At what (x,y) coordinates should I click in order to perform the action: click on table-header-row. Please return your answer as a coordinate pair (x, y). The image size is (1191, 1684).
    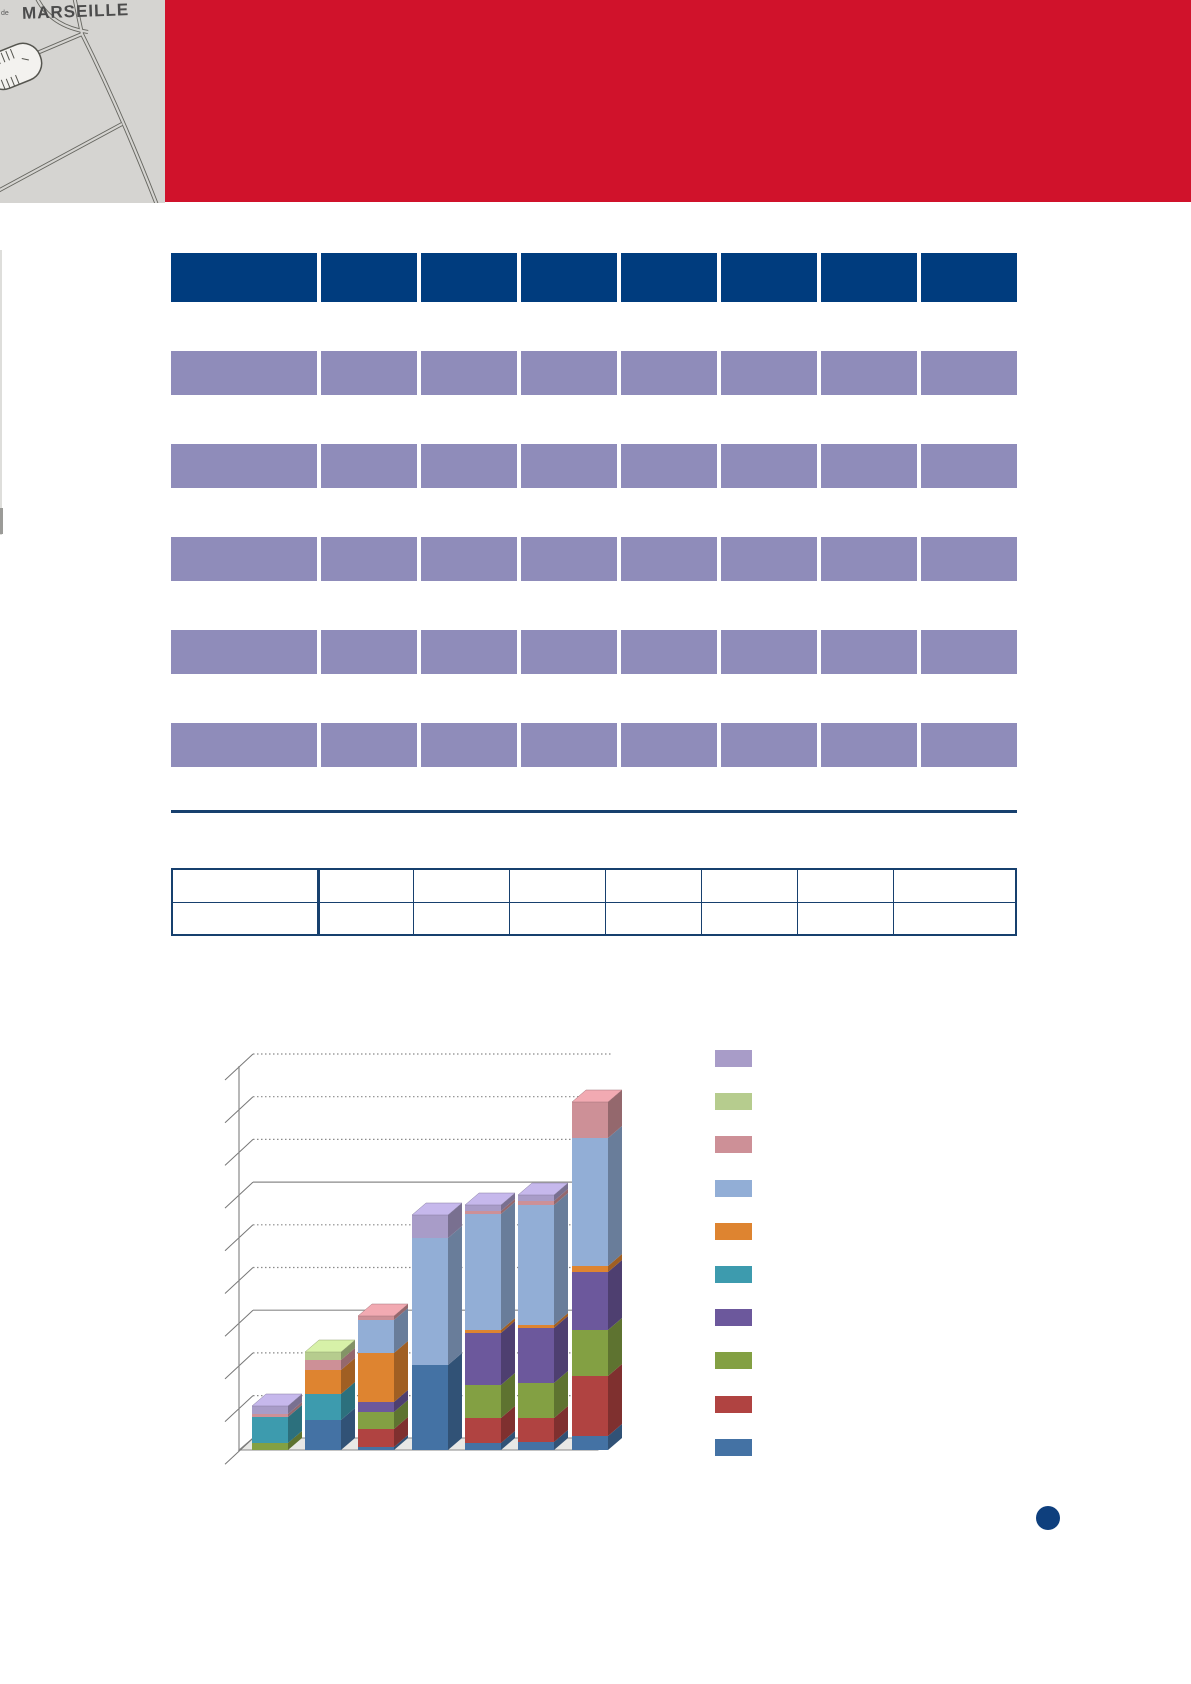
    Looking at the image, I should click on (594, 277).